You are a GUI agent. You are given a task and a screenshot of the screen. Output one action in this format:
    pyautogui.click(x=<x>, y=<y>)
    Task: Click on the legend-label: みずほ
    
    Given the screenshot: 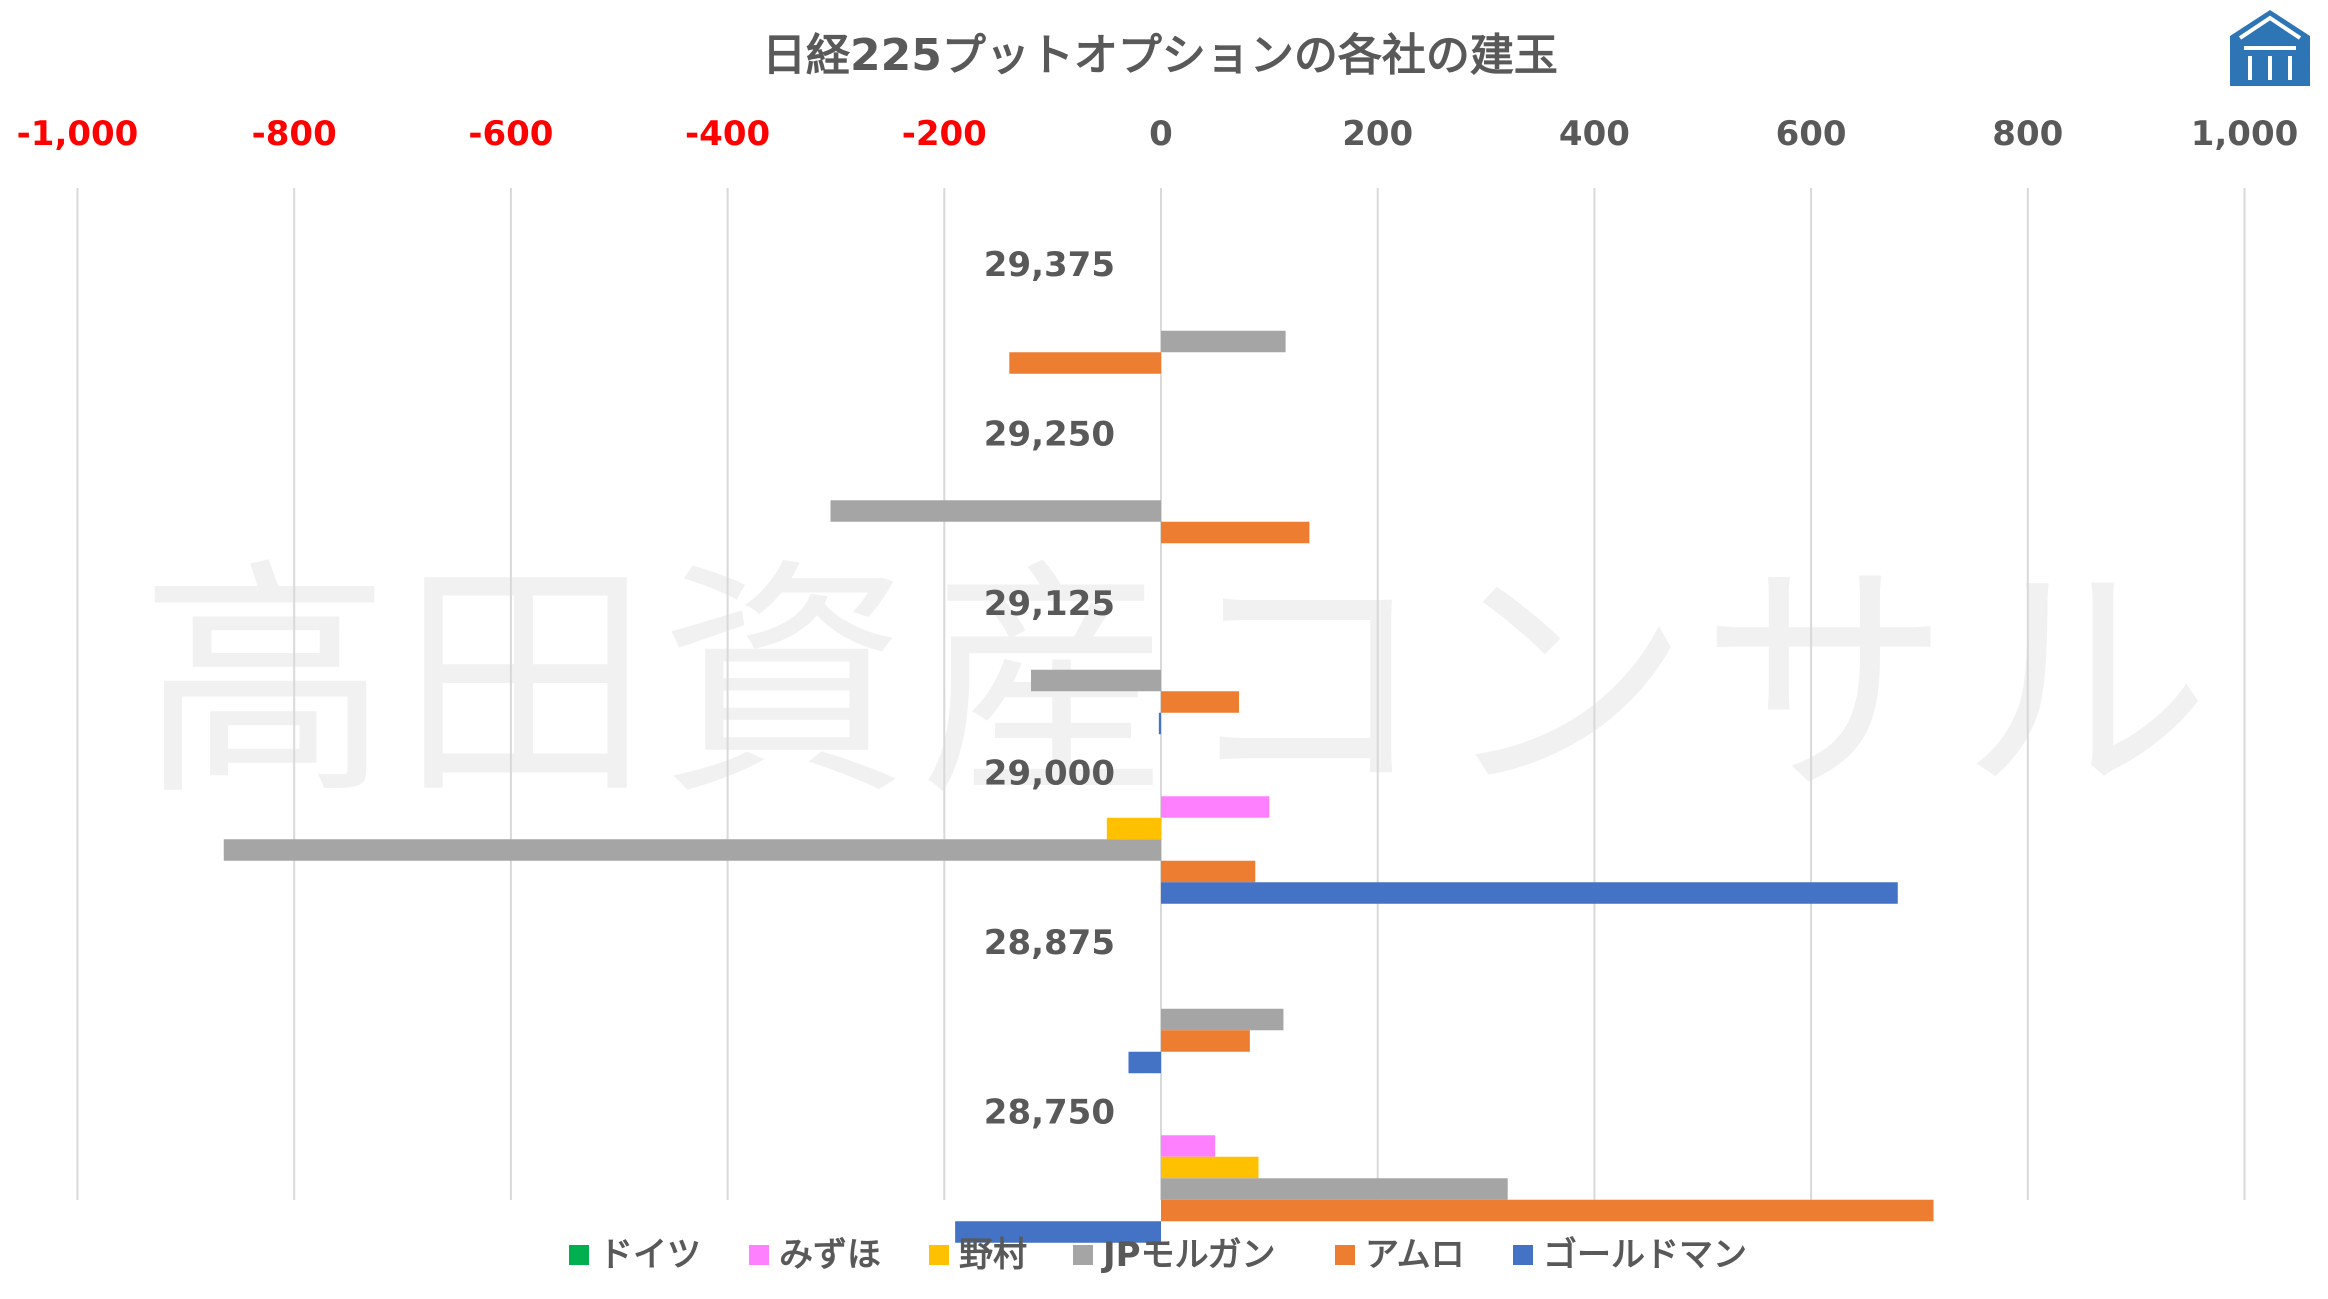 What is the action you would take?
    pyautogui.click(x=830, y=1255)
    